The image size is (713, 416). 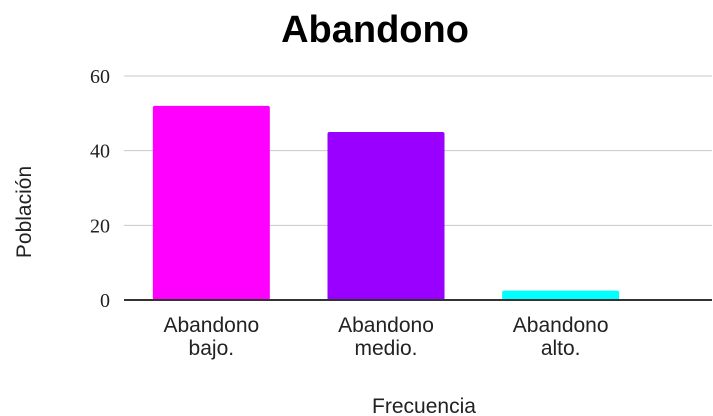 What do you see at coordinates (24, 212) in the screenshot?
I see `y-axis-title: Población` at bounding box center [24, 212].